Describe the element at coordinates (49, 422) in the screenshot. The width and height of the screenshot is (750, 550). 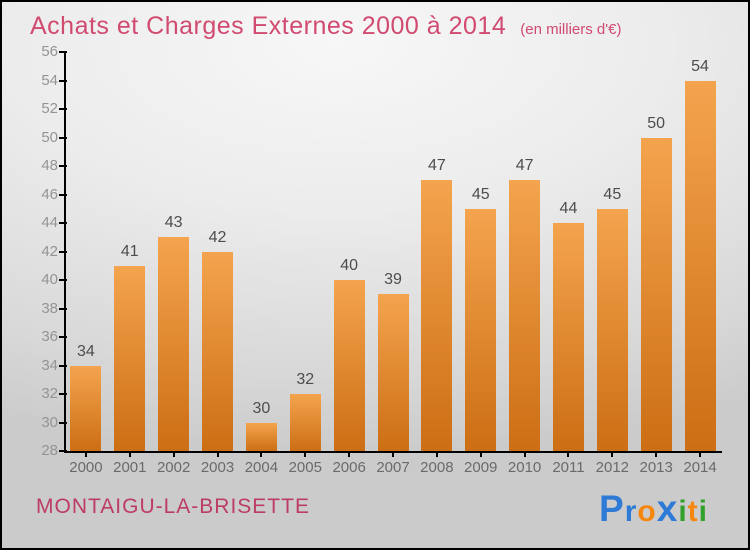
I see `ytick-label-30: 30` at that location.